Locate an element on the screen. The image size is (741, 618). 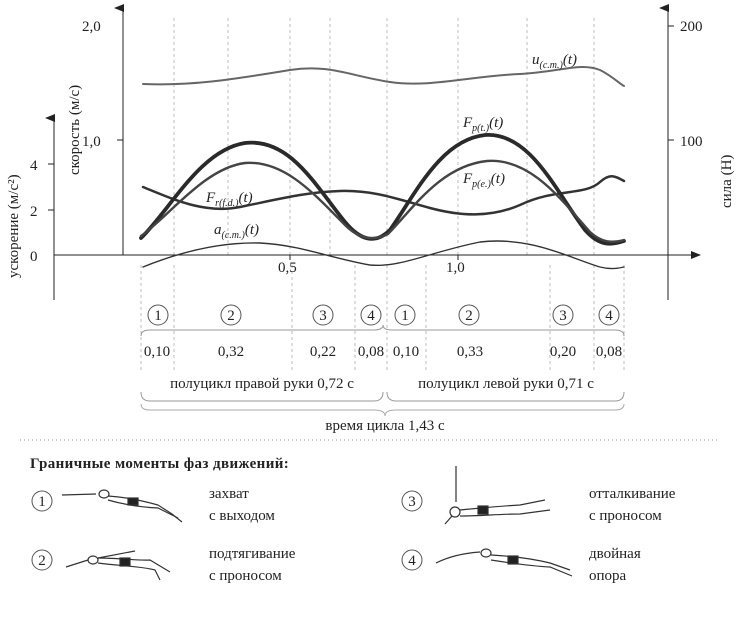
force-axis-title: сила (Н) is located at coordinates (727, 181).